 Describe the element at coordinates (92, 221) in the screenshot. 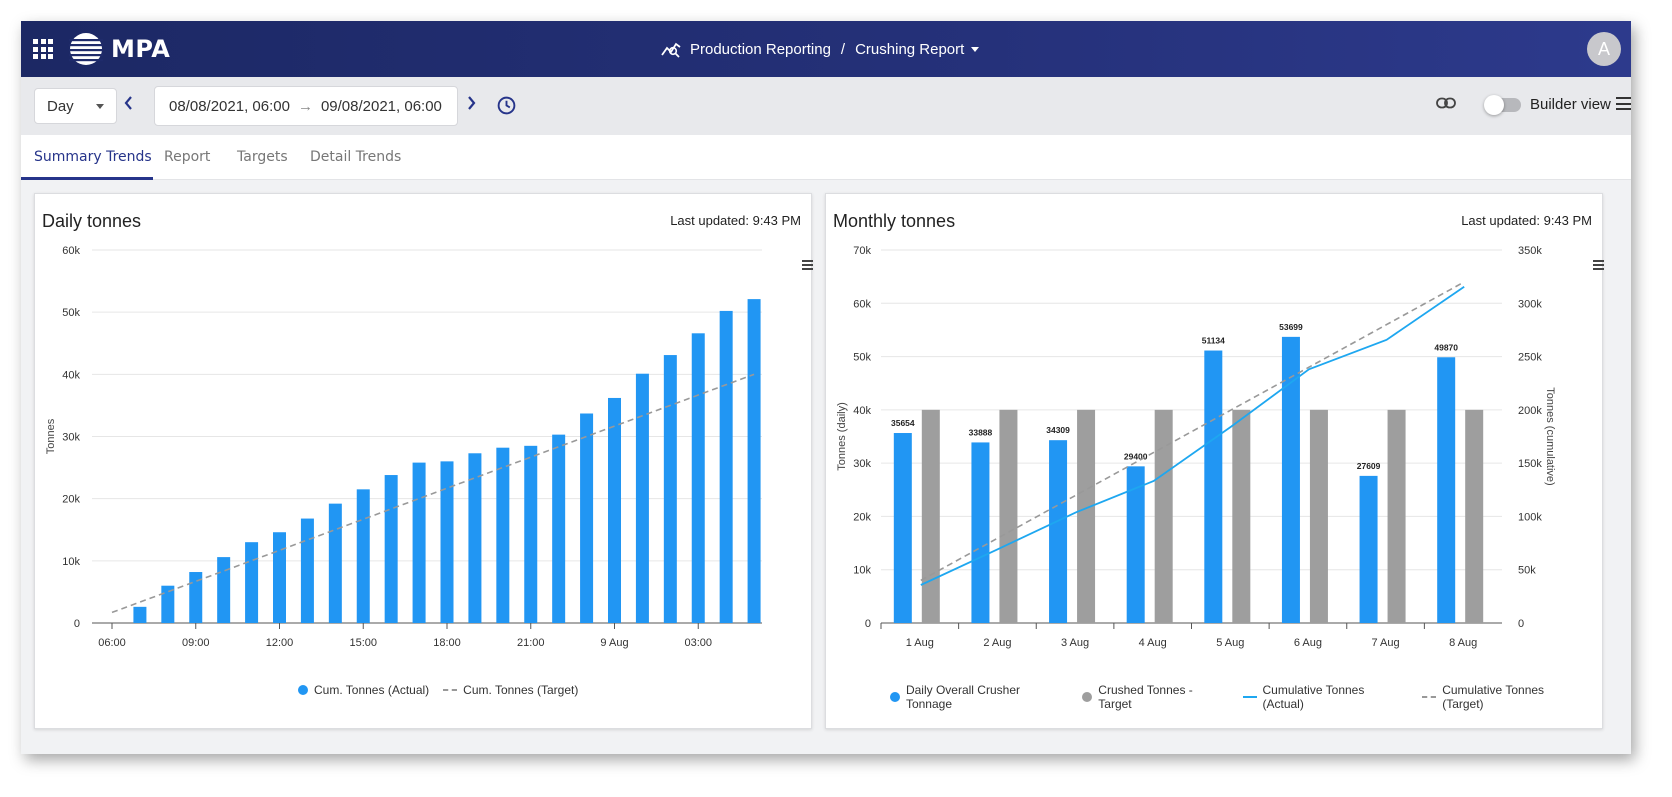

I see `panel-title: Daily tonnes` at that location.